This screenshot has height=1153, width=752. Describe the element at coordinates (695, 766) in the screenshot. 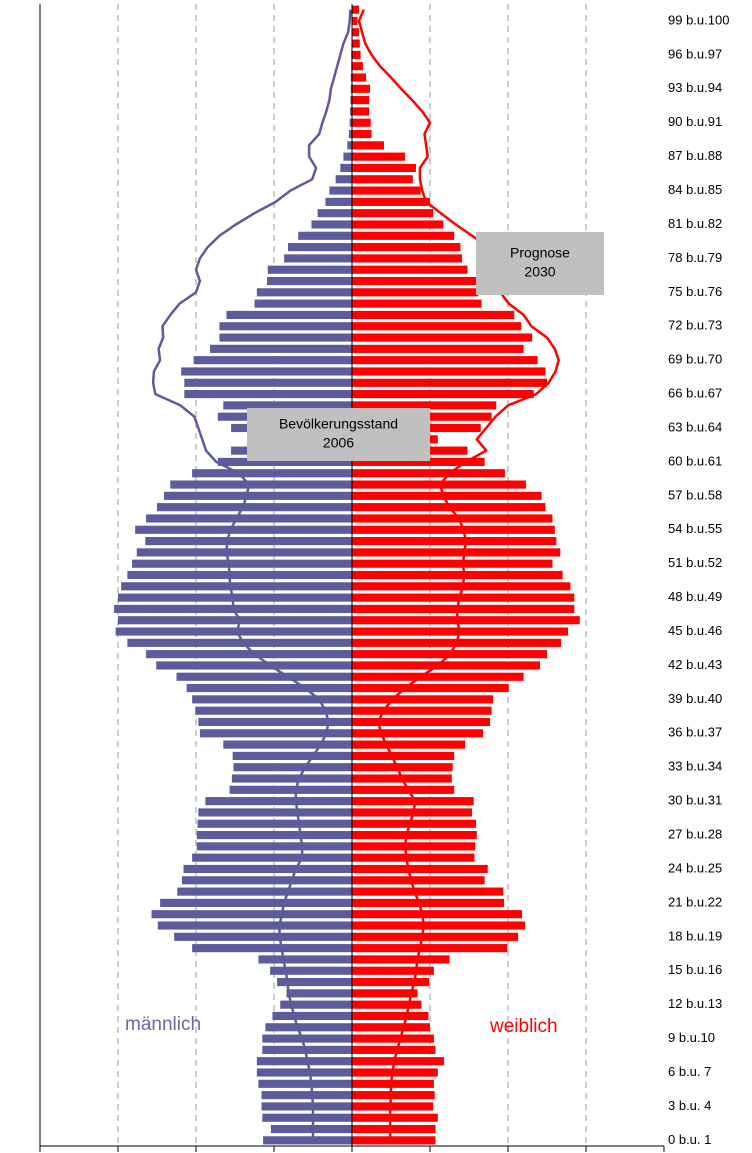

I see `category-label: 33 b.u.34` at that location.